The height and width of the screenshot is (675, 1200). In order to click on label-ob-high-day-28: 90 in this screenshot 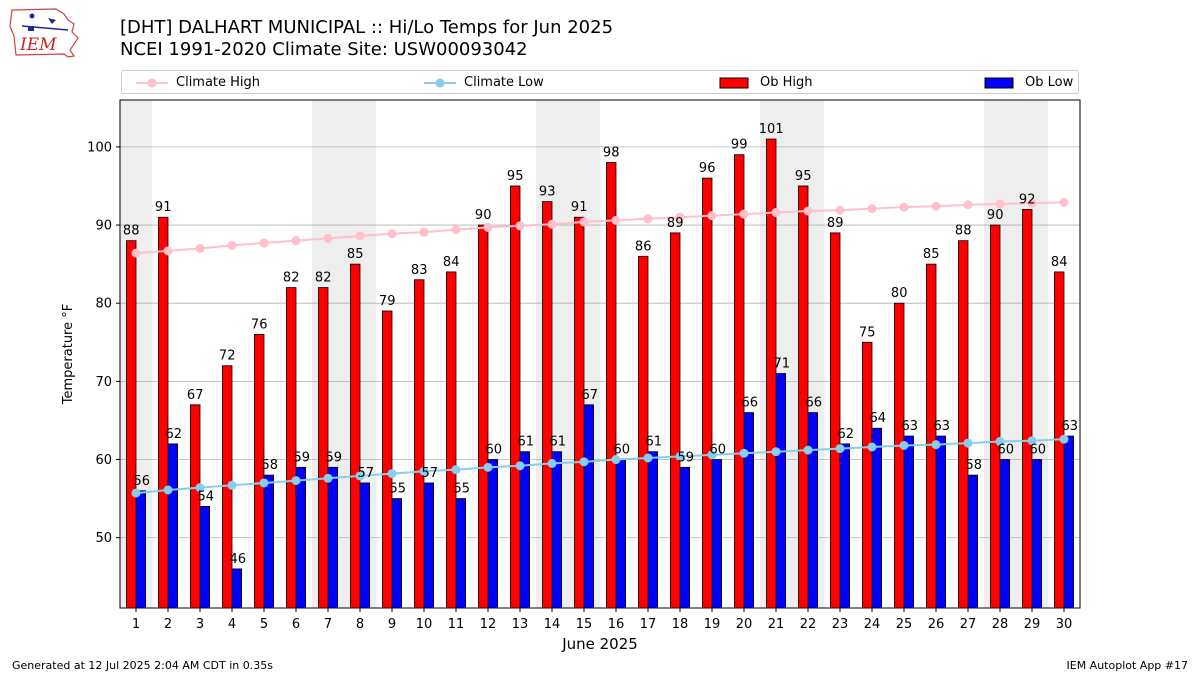, I will do `click(995, 215)`.